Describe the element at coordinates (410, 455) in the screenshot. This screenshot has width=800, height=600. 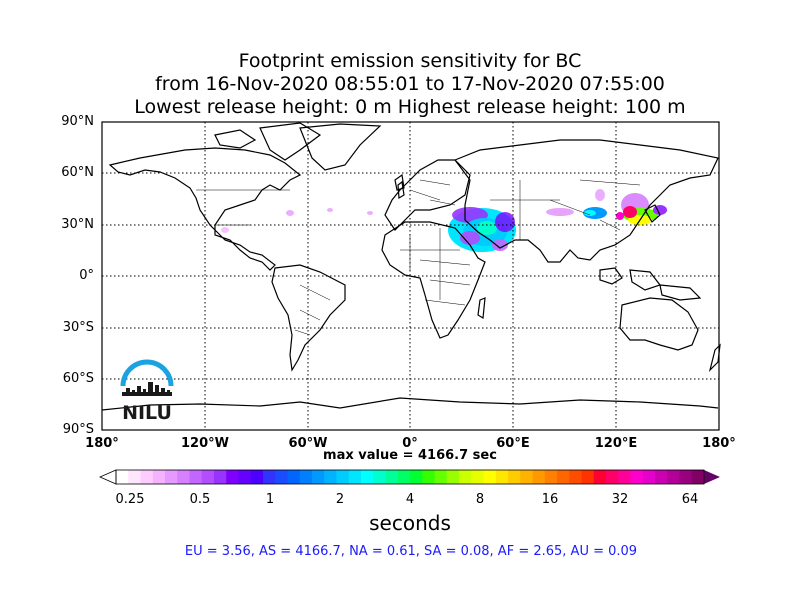
I see `max-value-label: max value = 4166.7 sec` at that location.